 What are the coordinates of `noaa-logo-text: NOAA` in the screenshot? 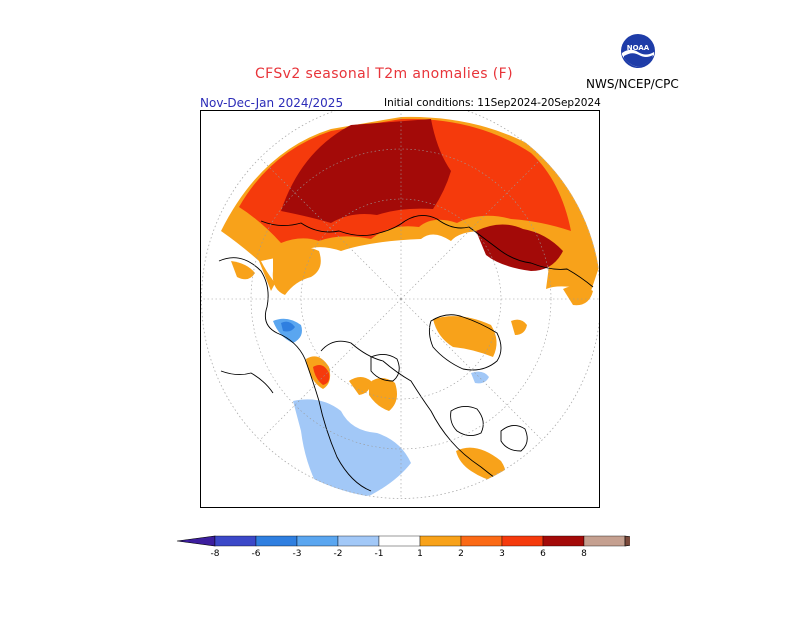 It's located at (638, 48).